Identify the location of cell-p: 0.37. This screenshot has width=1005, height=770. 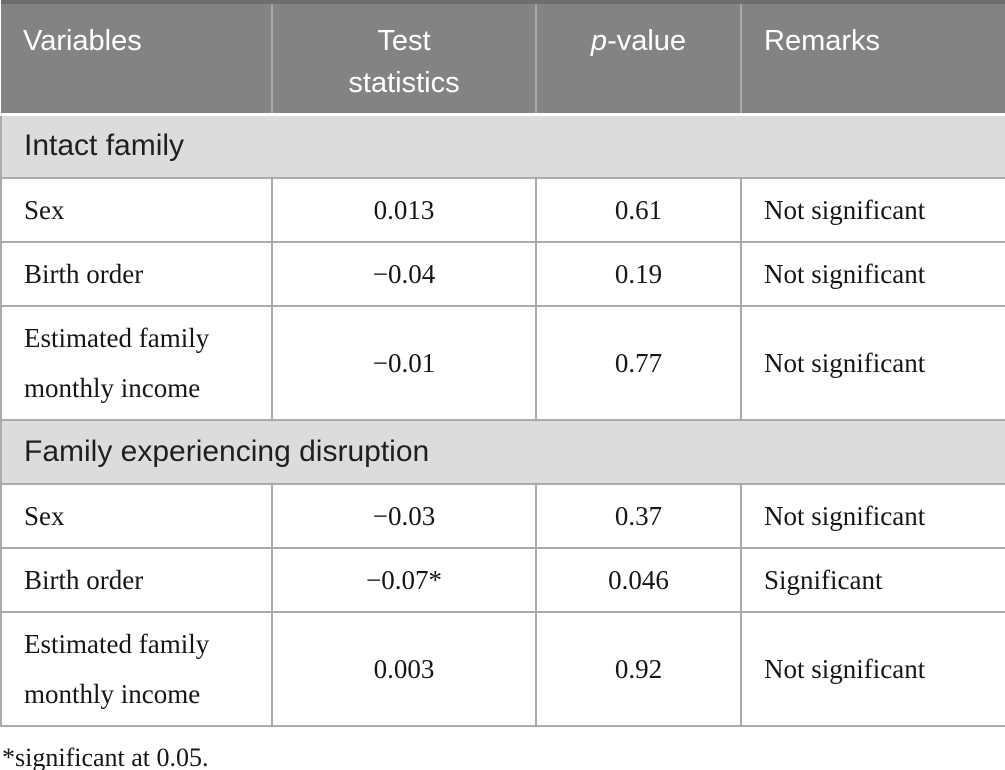
(638, 516).